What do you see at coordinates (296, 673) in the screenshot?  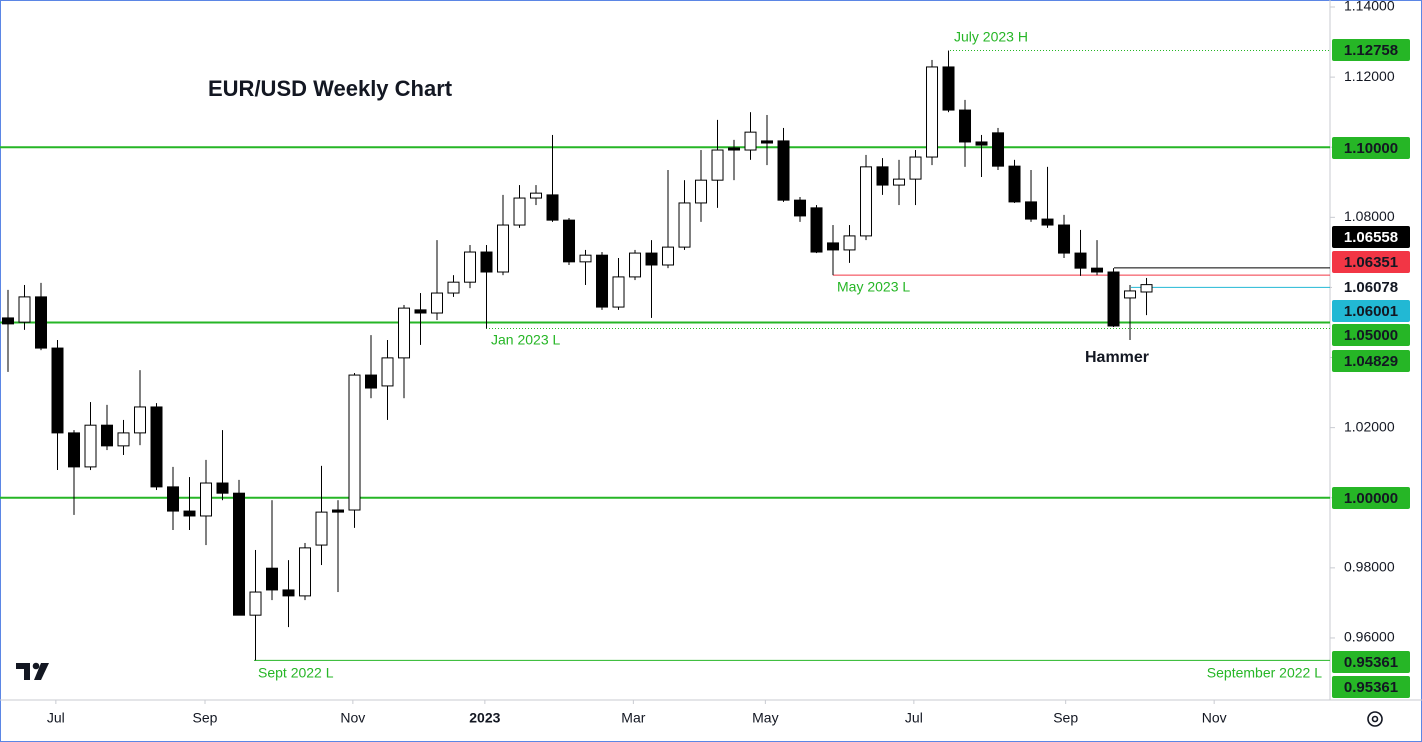 I see `annotation: Sept 2022 L` at bounding box center [296, 673].